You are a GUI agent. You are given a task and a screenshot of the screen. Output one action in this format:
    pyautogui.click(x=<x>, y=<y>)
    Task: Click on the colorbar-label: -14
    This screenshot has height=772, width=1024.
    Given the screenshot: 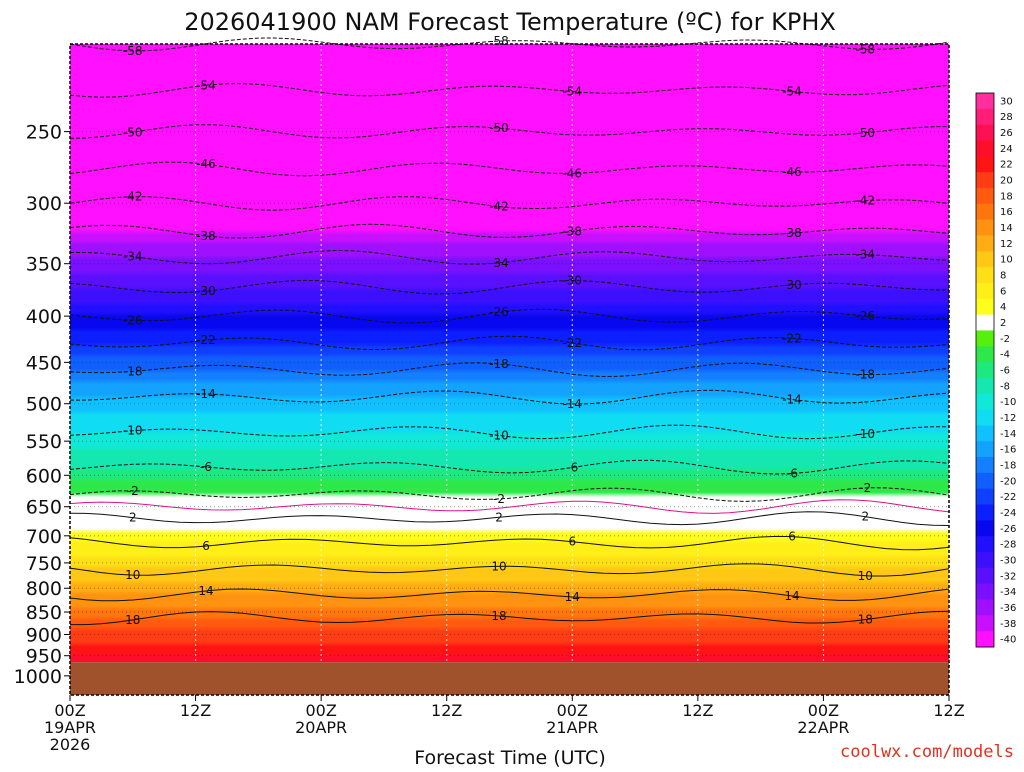 What is the action you would take?
    pyautogui.click(x=1008, y=434)
    